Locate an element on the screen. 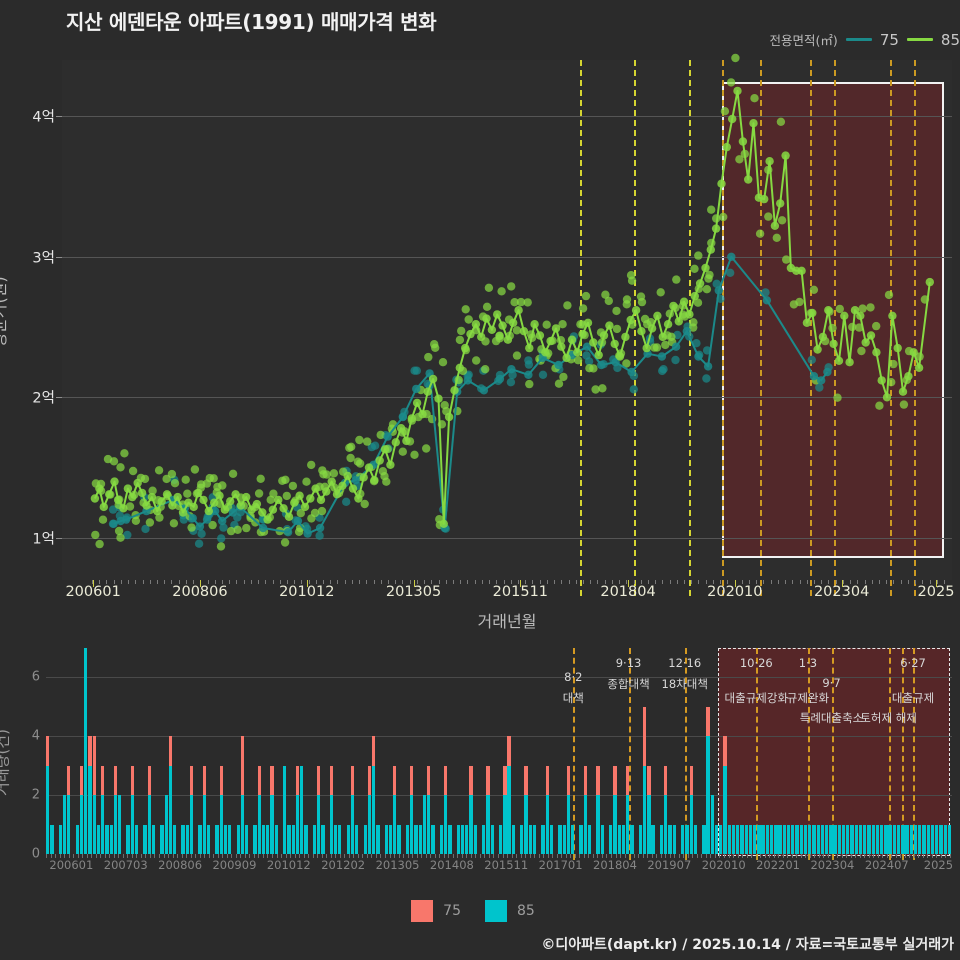  price-chart-xtick: 201511 is located at coordinates (520, 592).